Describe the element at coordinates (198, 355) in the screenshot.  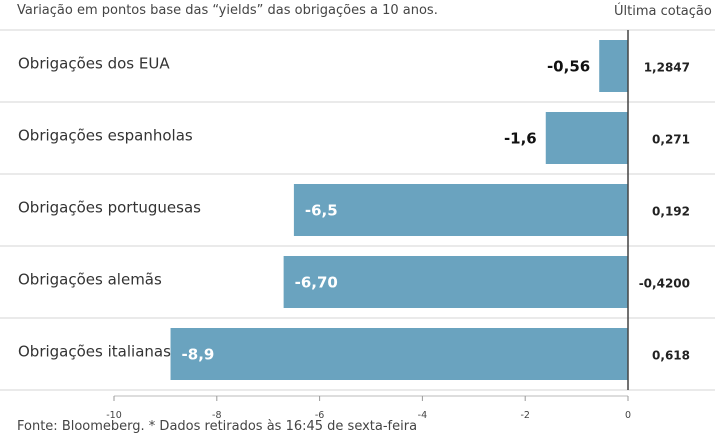
I see `data-label: -8,9` at that location.